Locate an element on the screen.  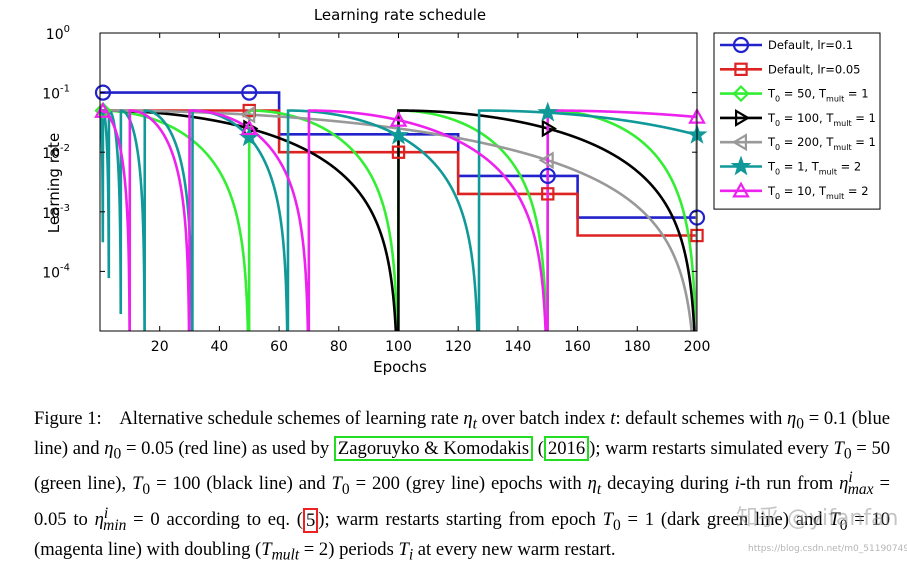
caption-math: = 1 is located at coordinates (641, 520).